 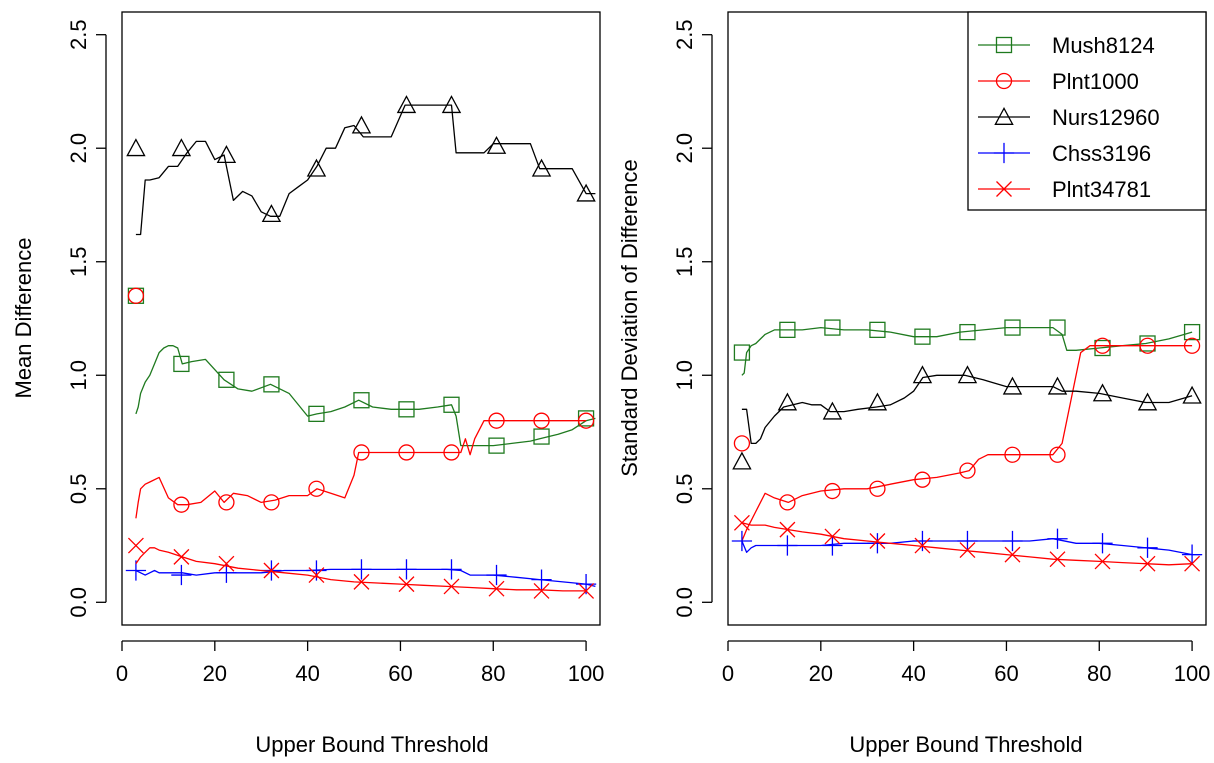 What do you see at coordinates (1099, 673) in the screenshot?
I see `x-tick-label: 80` at bounding box center [1099, 673].